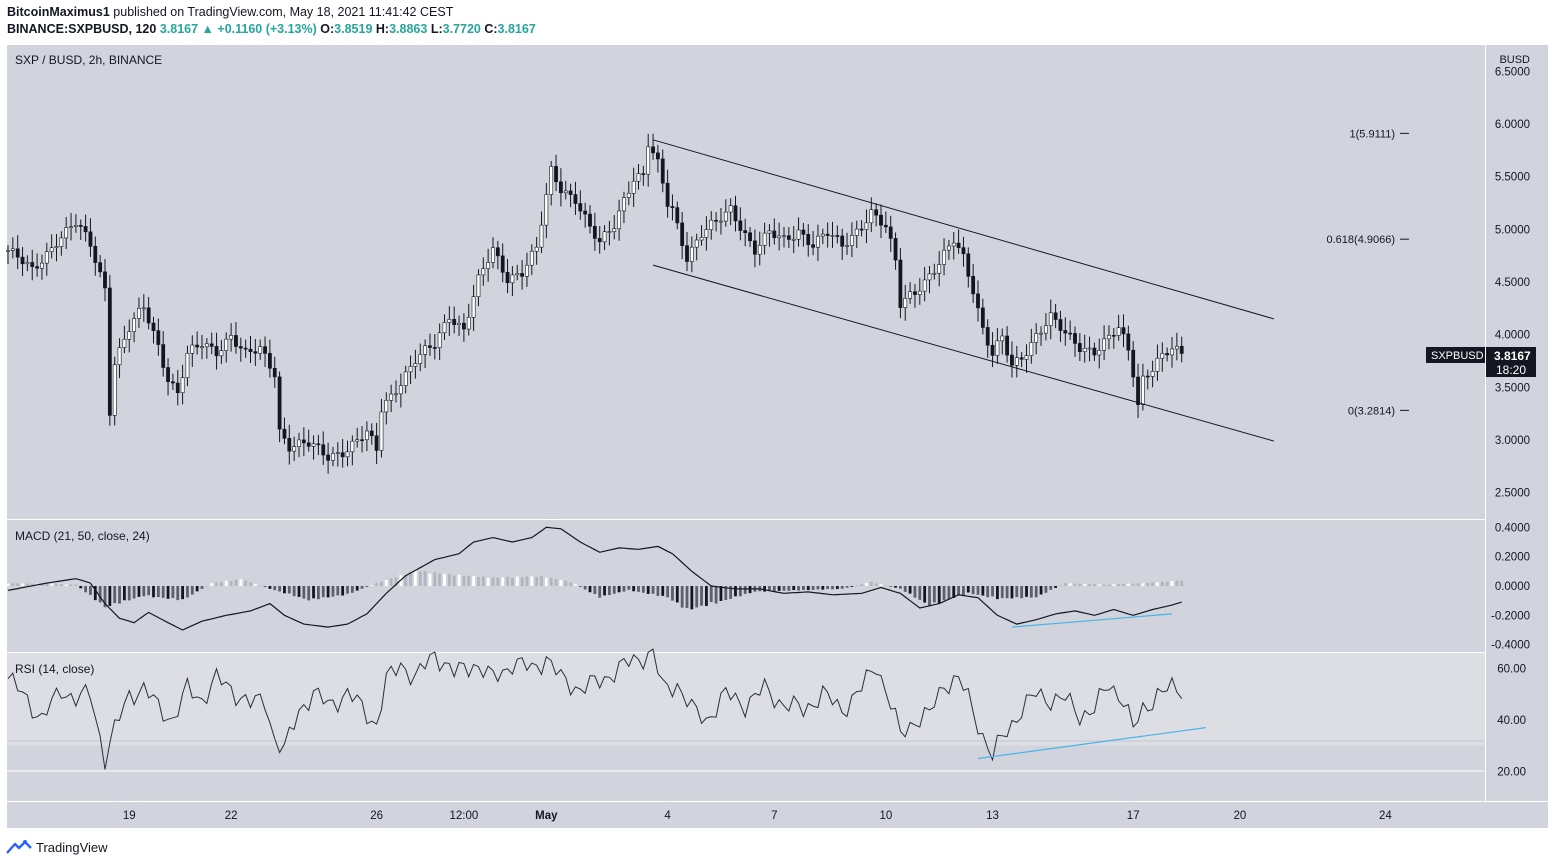  I want to click on publisher-name: BitcoinMaximus1, so click(58, 12).